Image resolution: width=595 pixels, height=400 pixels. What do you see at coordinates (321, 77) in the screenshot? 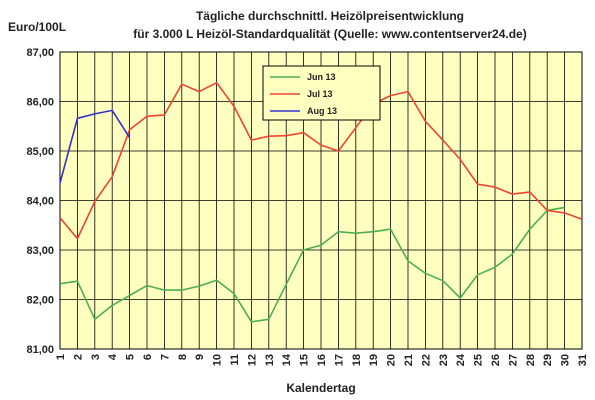
I see `legend-label: Jun 13` at bounding box center [321, 77].